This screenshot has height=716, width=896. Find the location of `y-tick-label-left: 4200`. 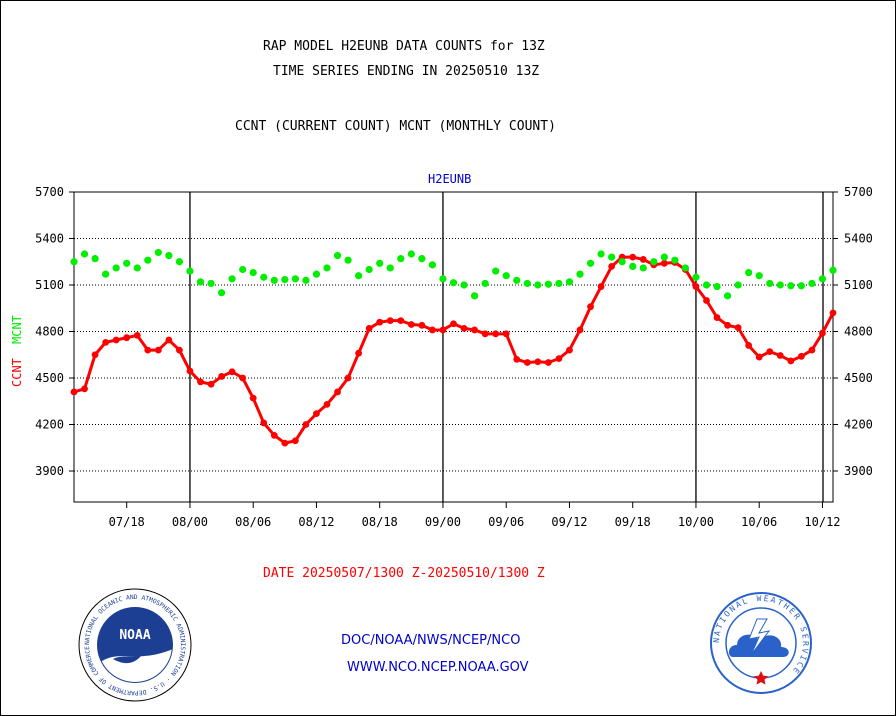

y-tick-label-left: 4200 is located at coordinates (49, 425).